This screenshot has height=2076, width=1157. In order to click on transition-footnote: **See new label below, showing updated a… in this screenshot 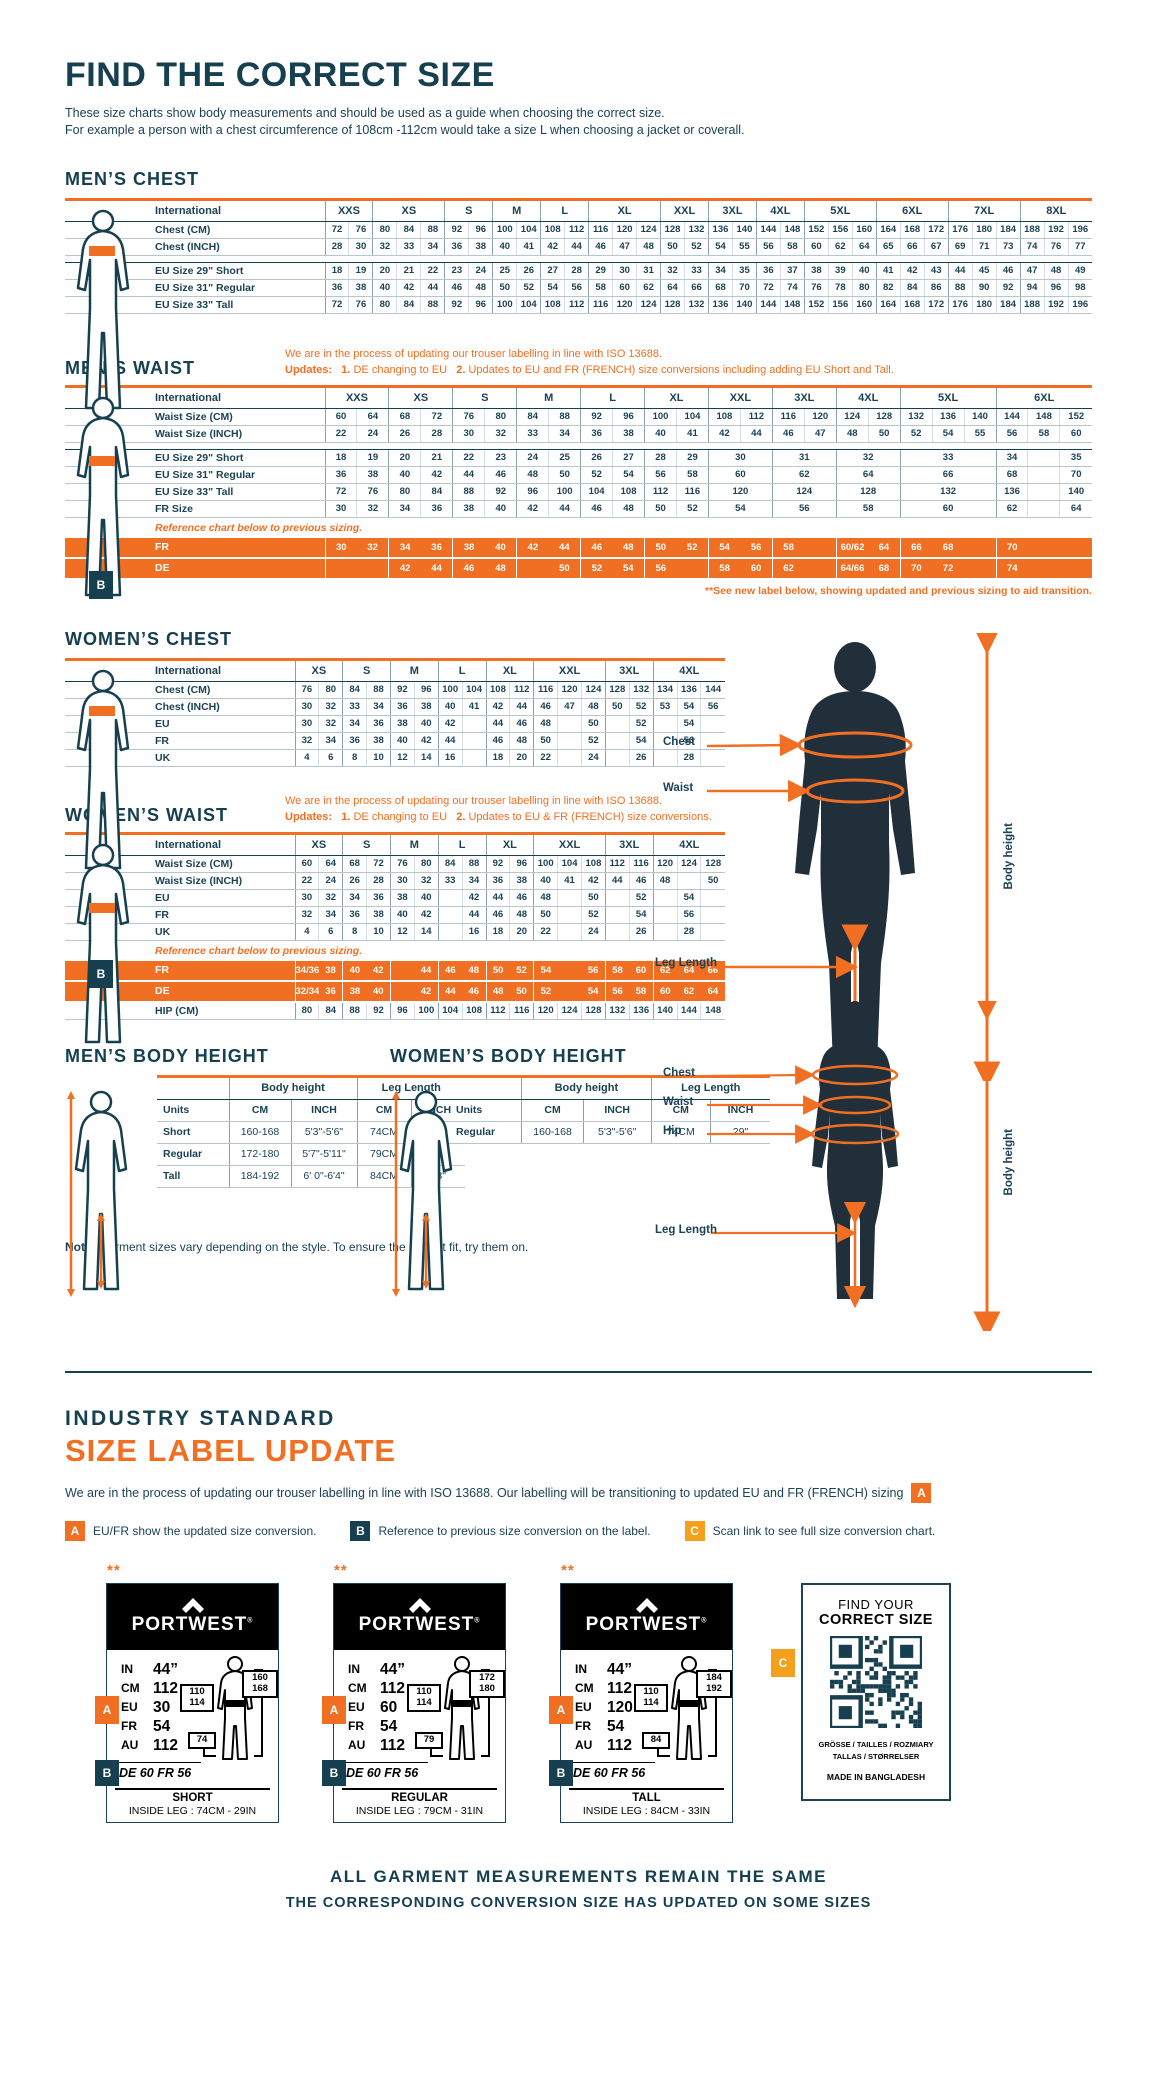, I will do `click(898, 590)`.